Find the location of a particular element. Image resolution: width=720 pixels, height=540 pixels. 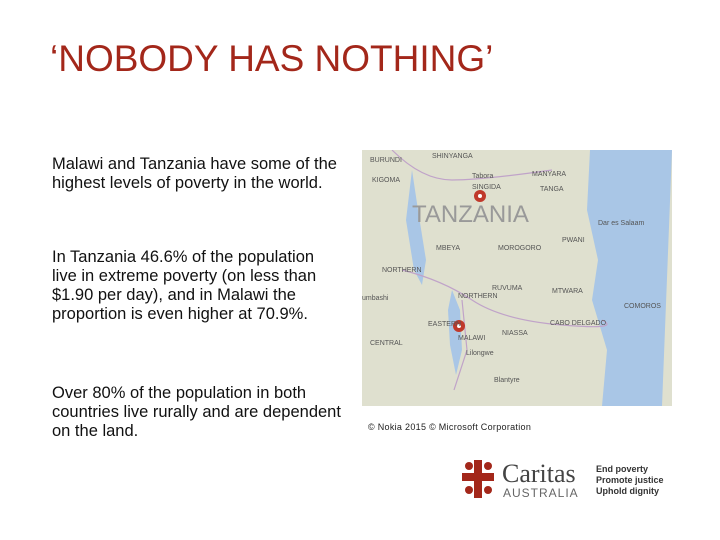

title: ‘NOBODY HAS NOTHING’ is located at coordinates (272, 58).